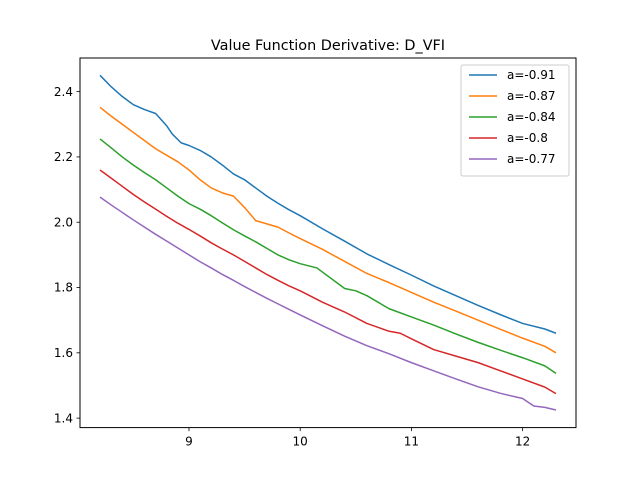 The width and height of the screenshot is (640, 480). What do you see at coordinates (411, 442) in the screenshot?
I see `x-tick-label-2: 11` at bounding box center [411, 442].